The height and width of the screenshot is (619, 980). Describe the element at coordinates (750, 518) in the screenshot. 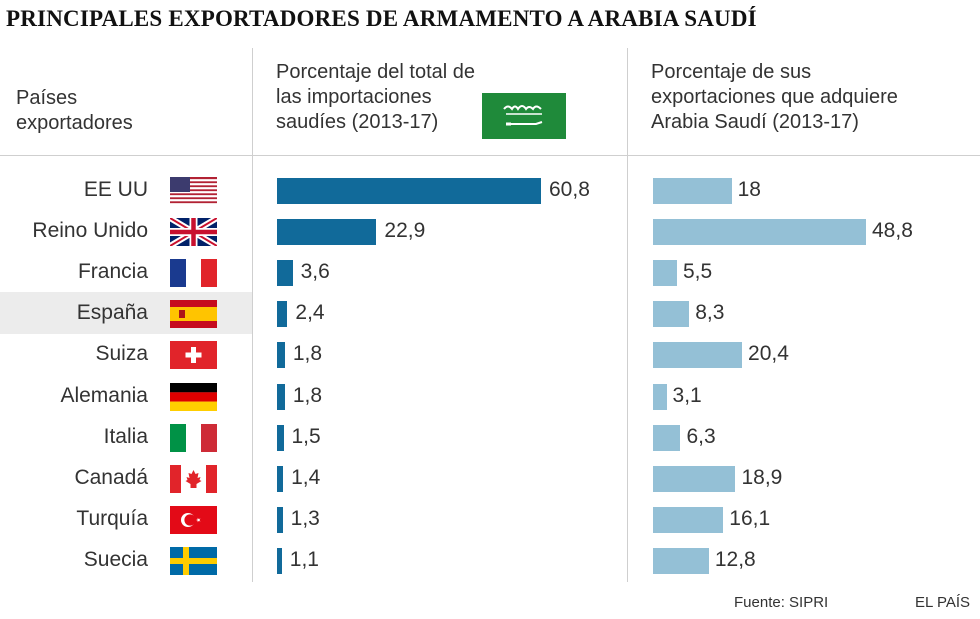

I see `export-share-label-turquía: 16,1` at that location.